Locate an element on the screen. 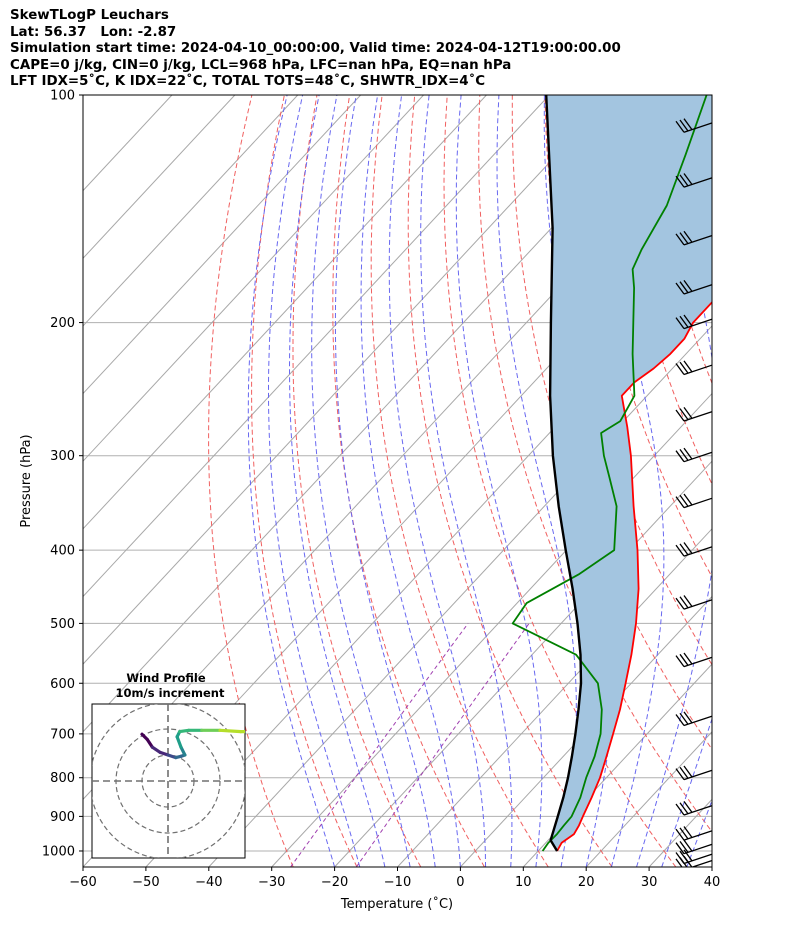 The height and width of the screenshot is (937, 794). x-tick-label: 30 is located at coordinates (649, 882).